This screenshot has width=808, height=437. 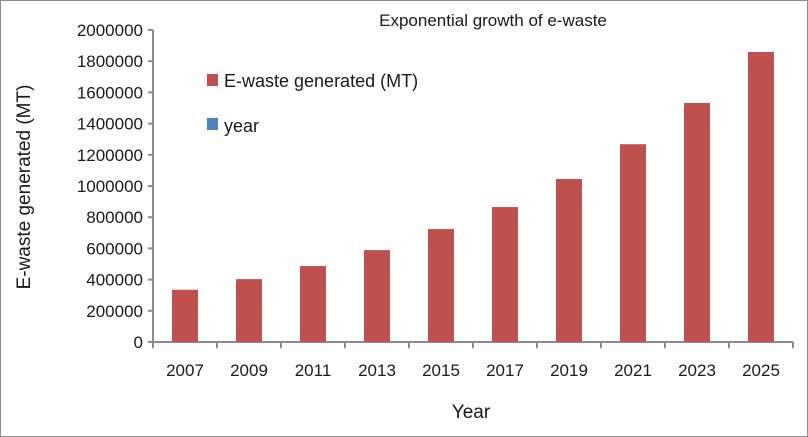 What do you see at coordinates (249, 310) in the screenshot?
I see `bar-2009` at bounding box center [249, 310].